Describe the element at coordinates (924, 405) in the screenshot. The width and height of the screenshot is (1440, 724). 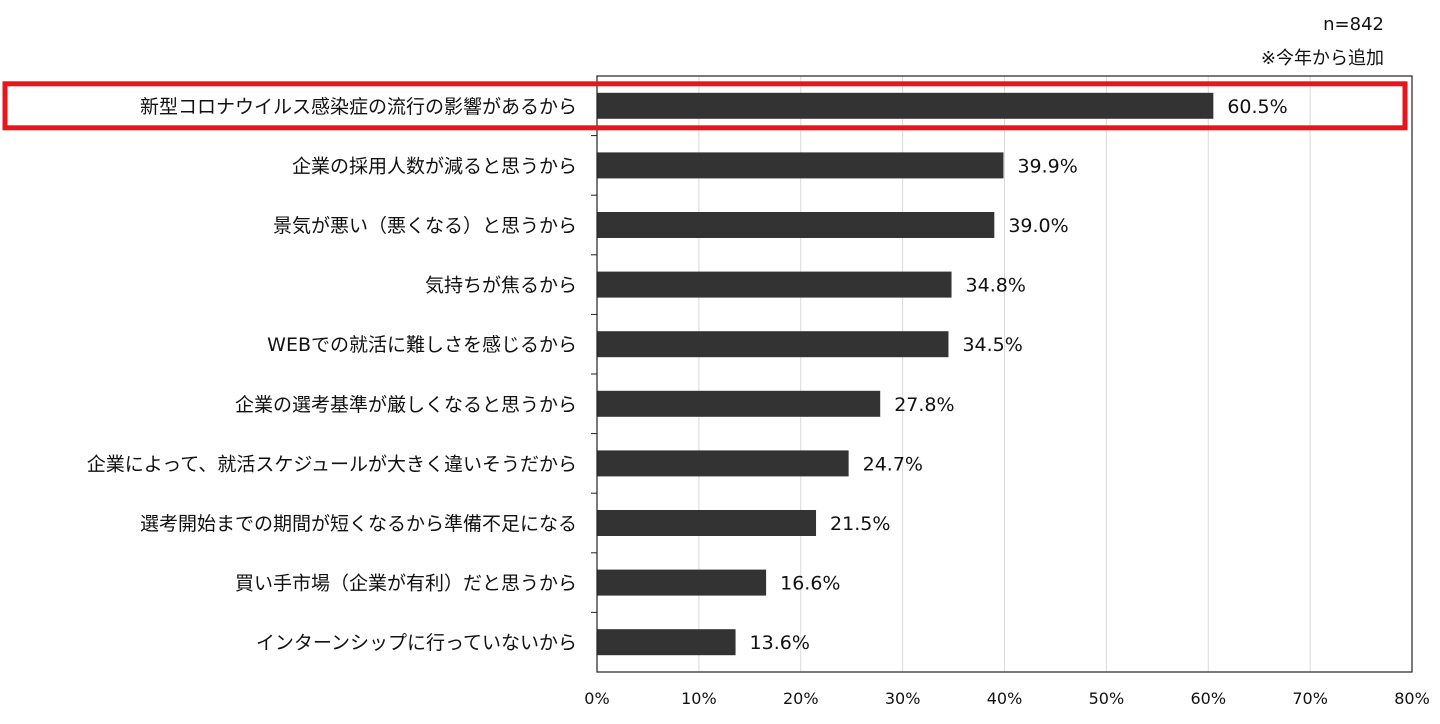
I see `value-label: 27.8%` at that location.